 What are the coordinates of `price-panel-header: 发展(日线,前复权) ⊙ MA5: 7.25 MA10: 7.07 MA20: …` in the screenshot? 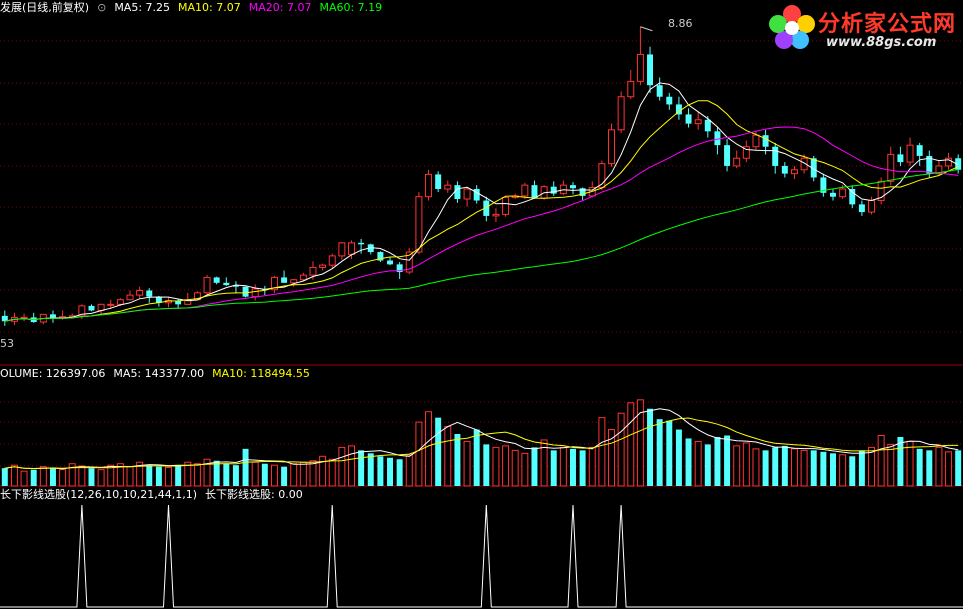 It's located at (191, 8).